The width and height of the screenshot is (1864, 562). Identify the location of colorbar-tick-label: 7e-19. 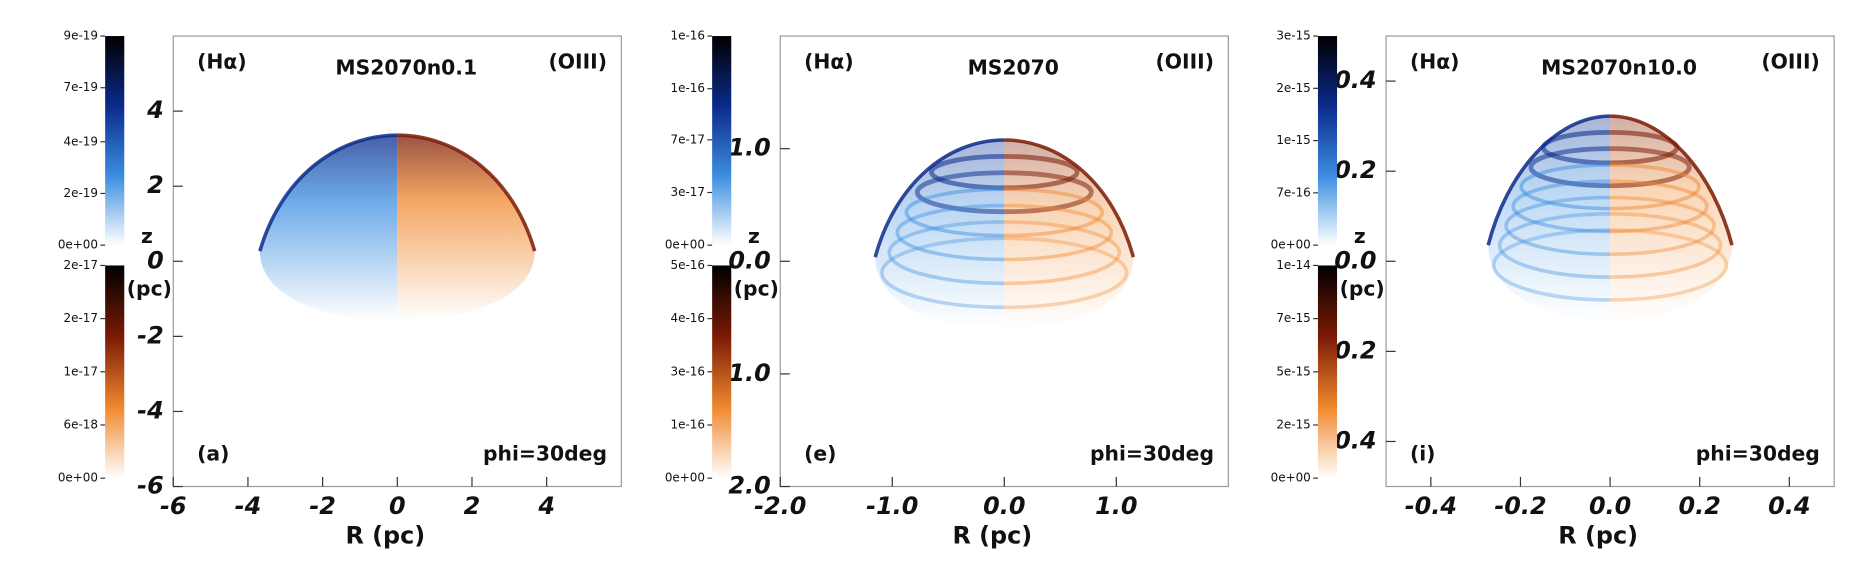
(81, 87).